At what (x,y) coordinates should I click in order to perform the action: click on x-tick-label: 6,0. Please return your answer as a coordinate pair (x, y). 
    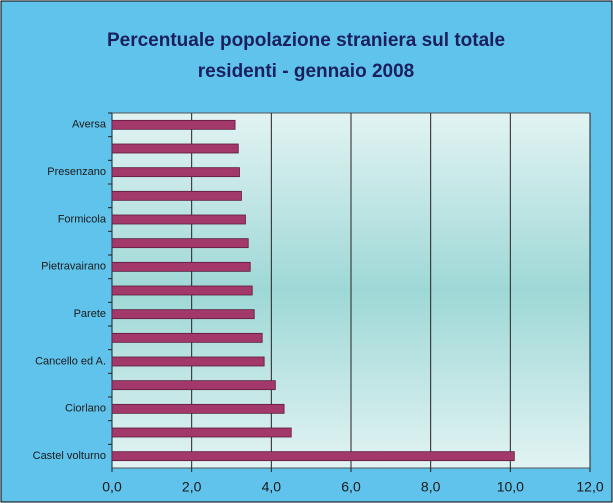
    Looking at the image, I should click on (351, 487).